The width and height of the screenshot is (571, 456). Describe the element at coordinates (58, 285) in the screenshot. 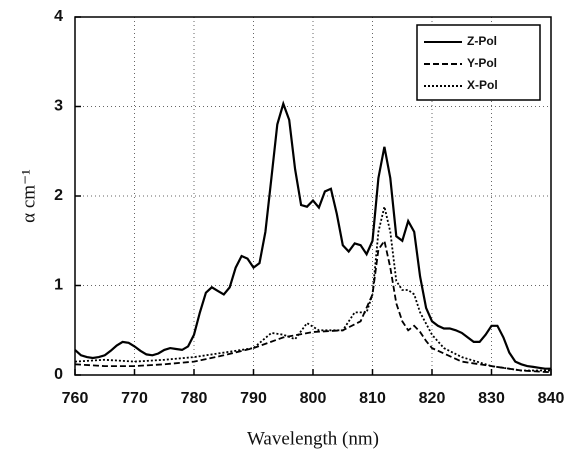

I see `y-tick-label: 1` at that location.